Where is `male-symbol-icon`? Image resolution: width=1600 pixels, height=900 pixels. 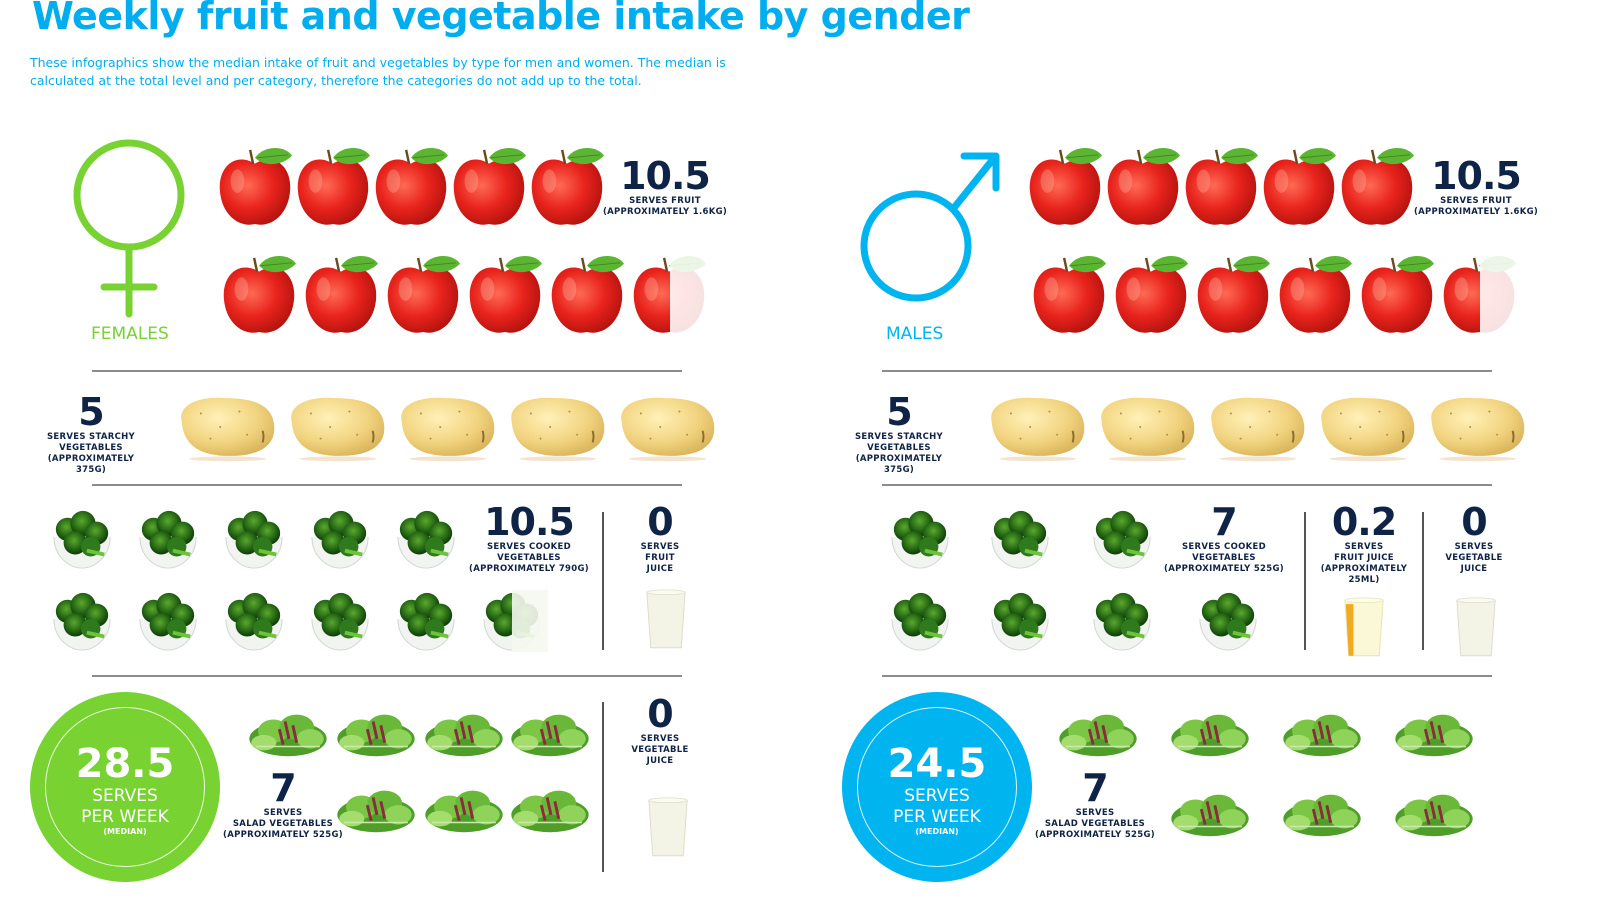
male-symbol-icon is located at coordinates (930, 227).